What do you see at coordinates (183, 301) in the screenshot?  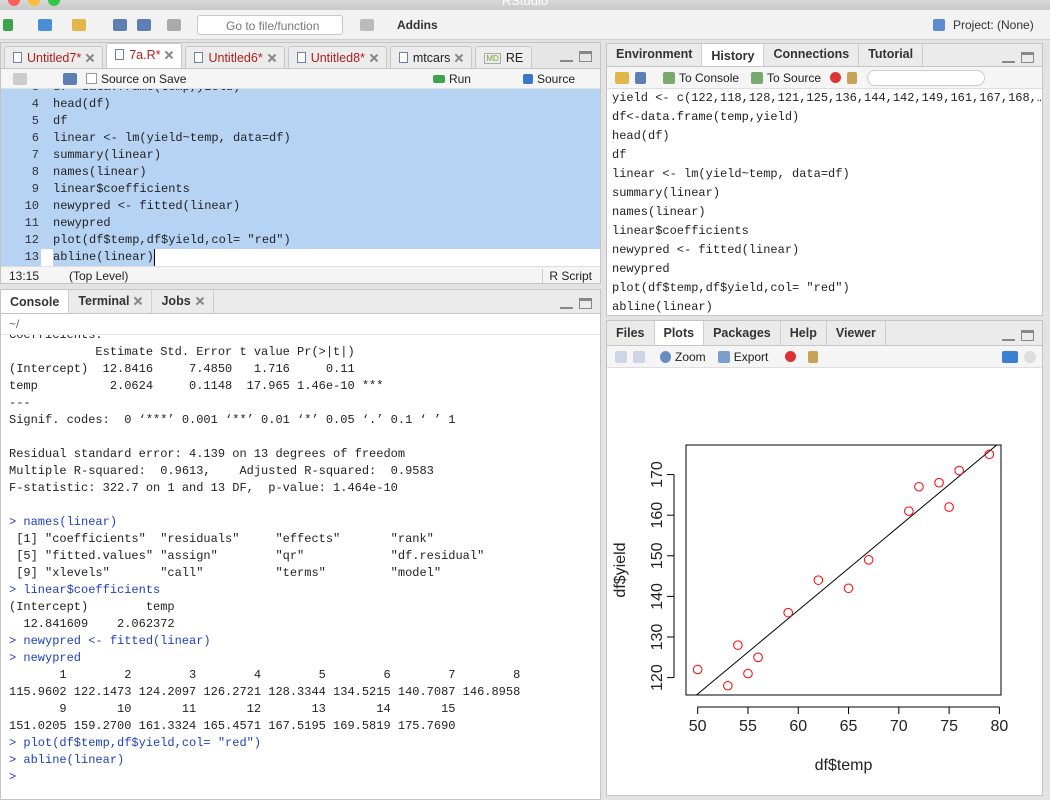 I see `pane-tab: Jobs` at bounding box center [183, 301].